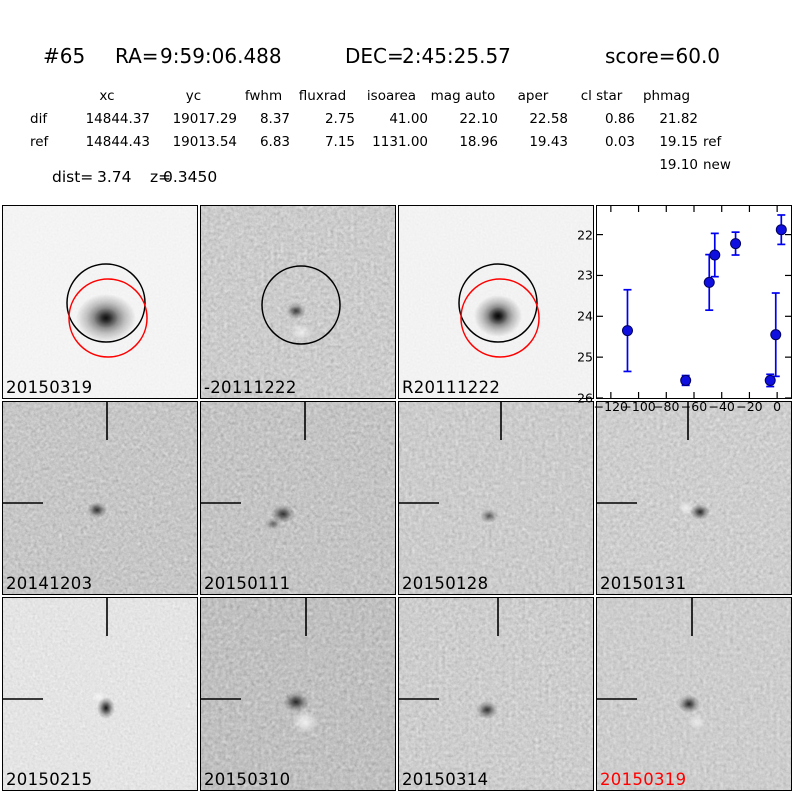 This screenshot has height=800, width=800. Describe the element at coordinates (445, 779) in the screenshot. I see `cutout-date-label: 20150314` at that location.